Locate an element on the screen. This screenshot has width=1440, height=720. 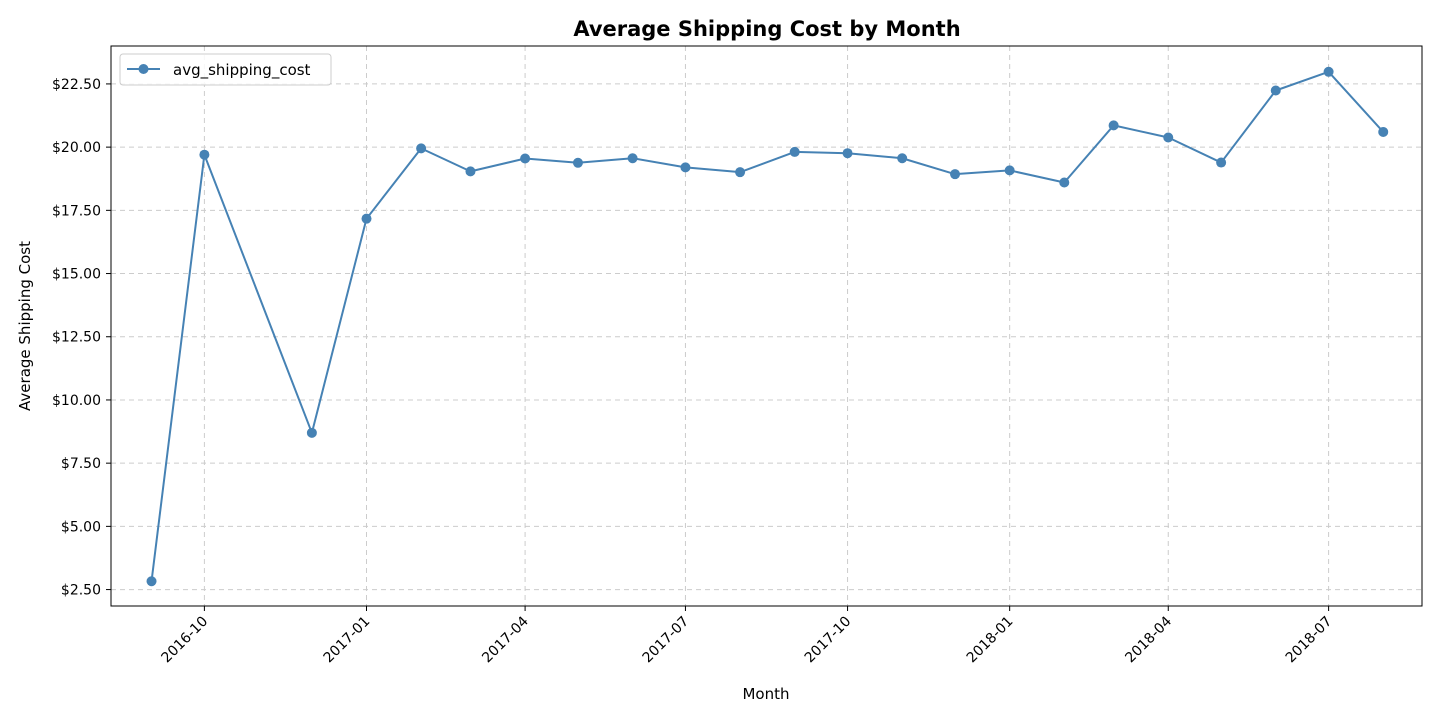
legend-box is located at coordinates (225, 69).